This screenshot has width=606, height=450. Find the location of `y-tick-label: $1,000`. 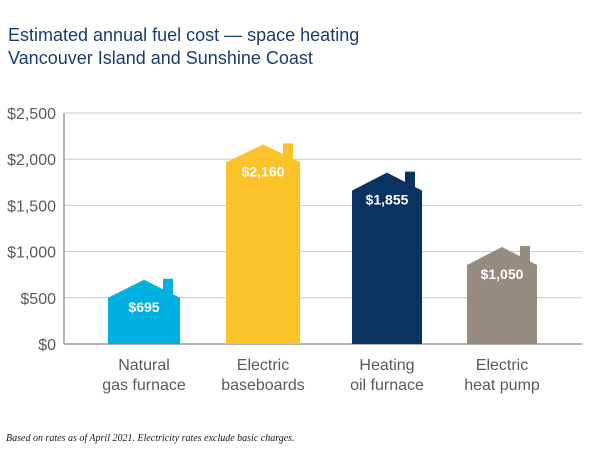

y-tick-label: $1,000 is located at coordinates (31, 253).